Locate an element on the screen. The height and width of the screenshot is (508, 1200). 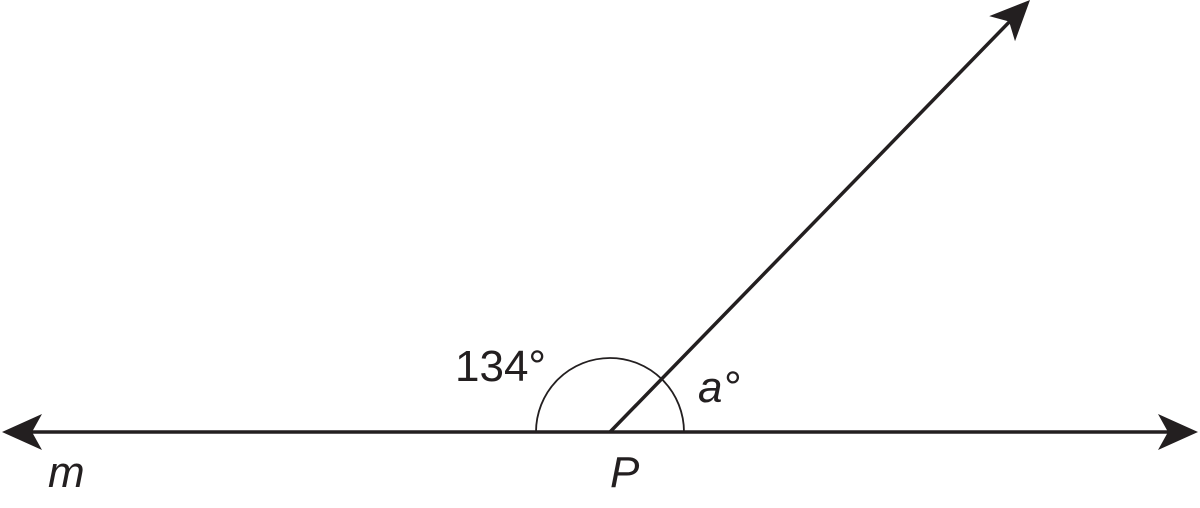
angle-134-label: 134° is located at coordinates (500, 366).